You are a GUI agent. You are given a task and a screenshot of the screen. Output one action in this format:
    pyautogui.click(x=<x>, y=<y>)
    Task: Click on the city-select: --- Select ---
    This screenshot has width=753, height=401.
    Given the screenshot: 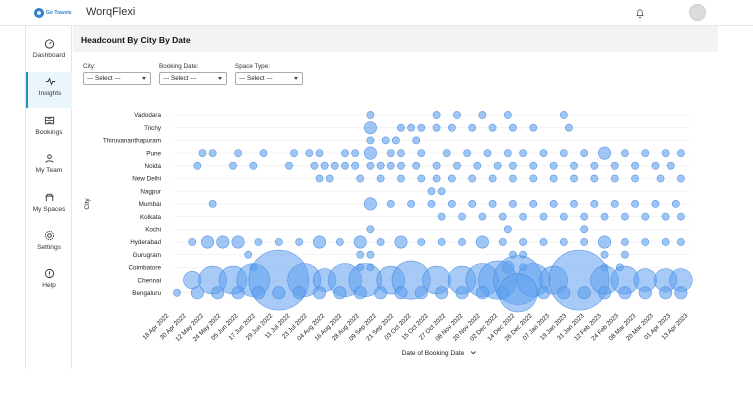 What is the action you would take?
    pyautogui.click(x=117, y=78)
    